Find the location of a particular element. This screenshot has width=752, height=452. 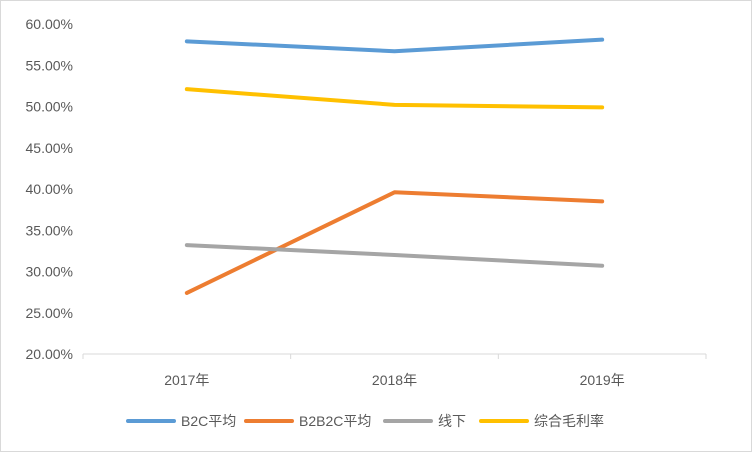

y-tick-label: 40.00% is located at coordinates (49, 189).